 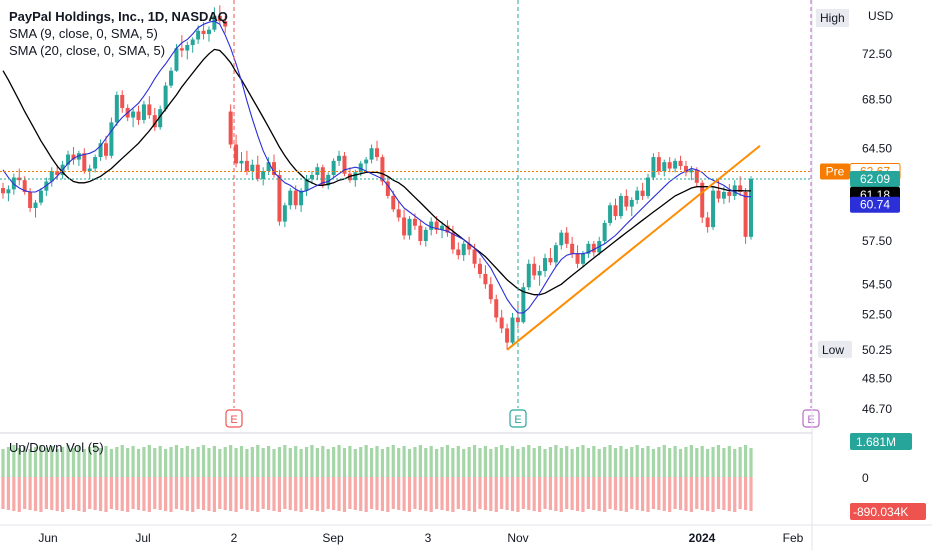 What do you see at coordinates (881, 16) in the screenshot?
I see `currency-label: USD` at bounding box center [881, 16].